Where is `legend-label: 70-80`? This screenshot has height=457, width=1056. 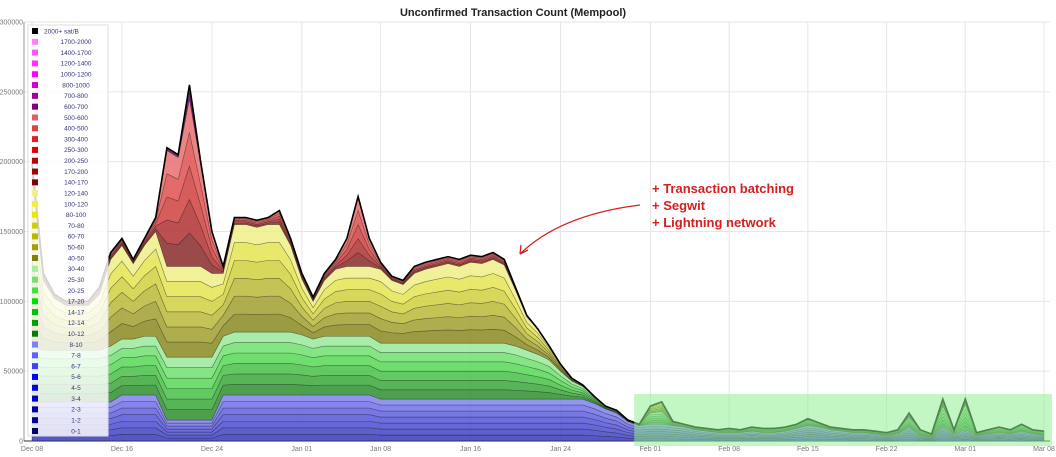 legend-label: 70-80 is located at coordinates (76, 226).